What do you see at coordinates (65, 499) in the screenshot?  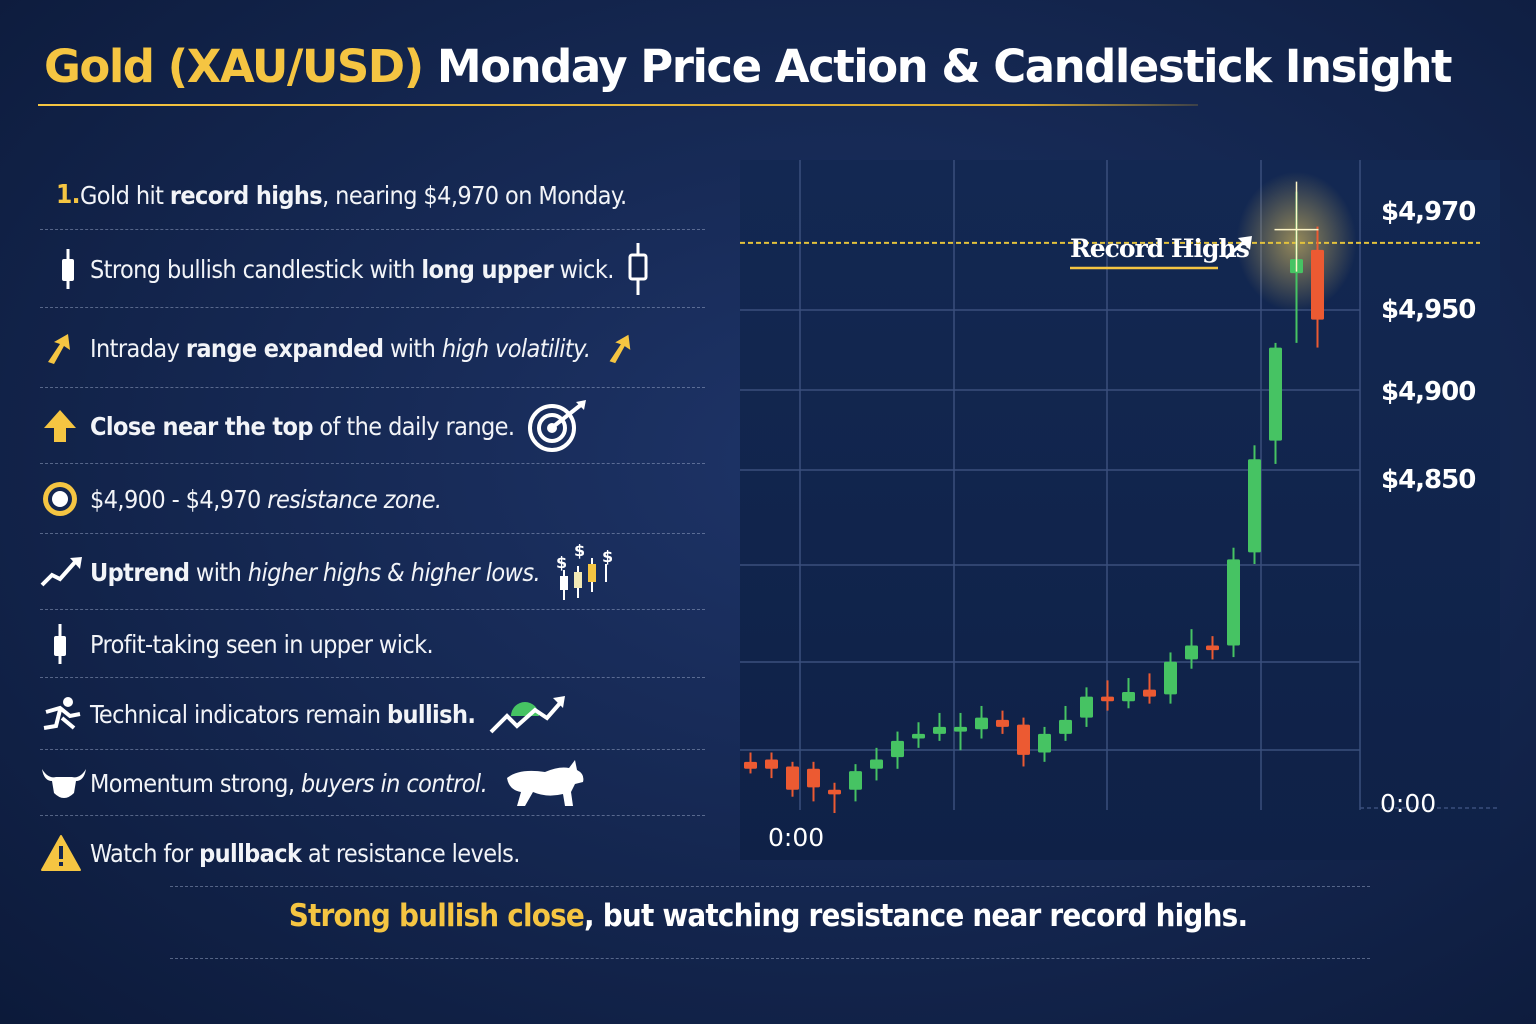 I see `coin-icon` at bounding box center [65, 499].